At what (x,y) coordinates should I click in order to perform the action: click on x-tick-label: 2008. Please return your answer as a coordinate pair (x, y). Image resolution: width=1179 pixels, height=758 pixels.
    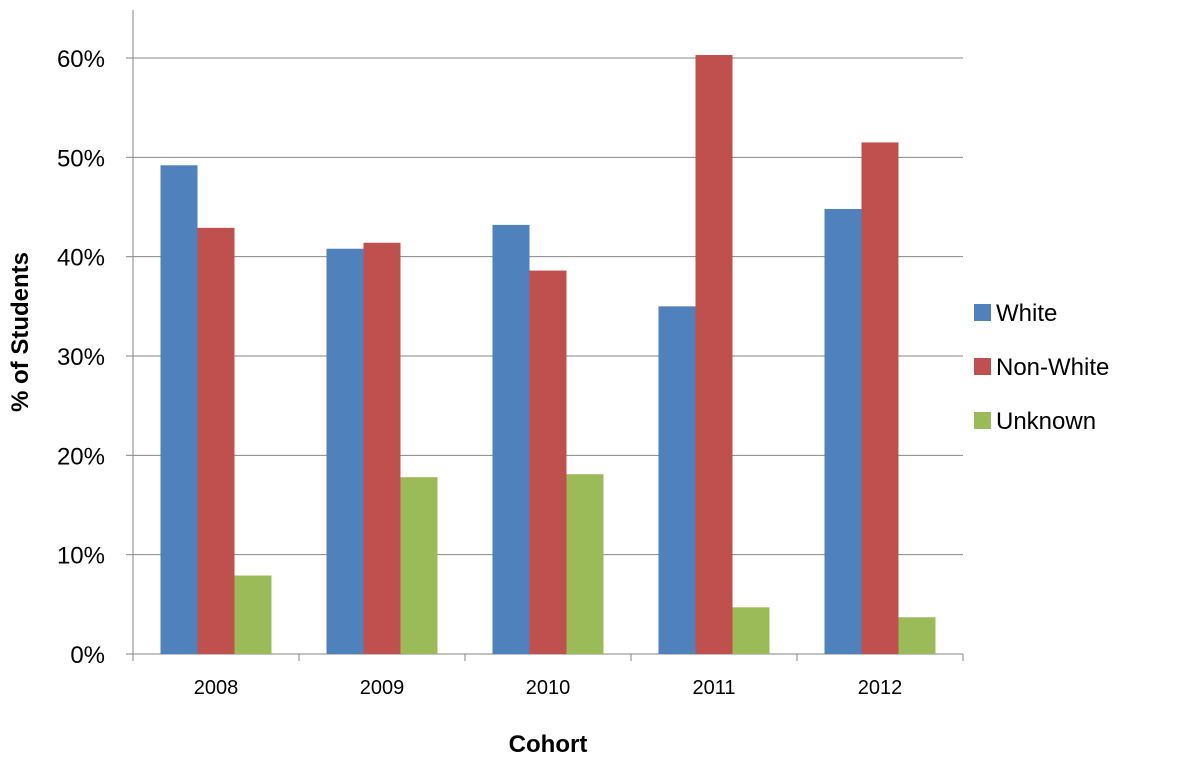
    Looking at the image, I should click on (216, 688).